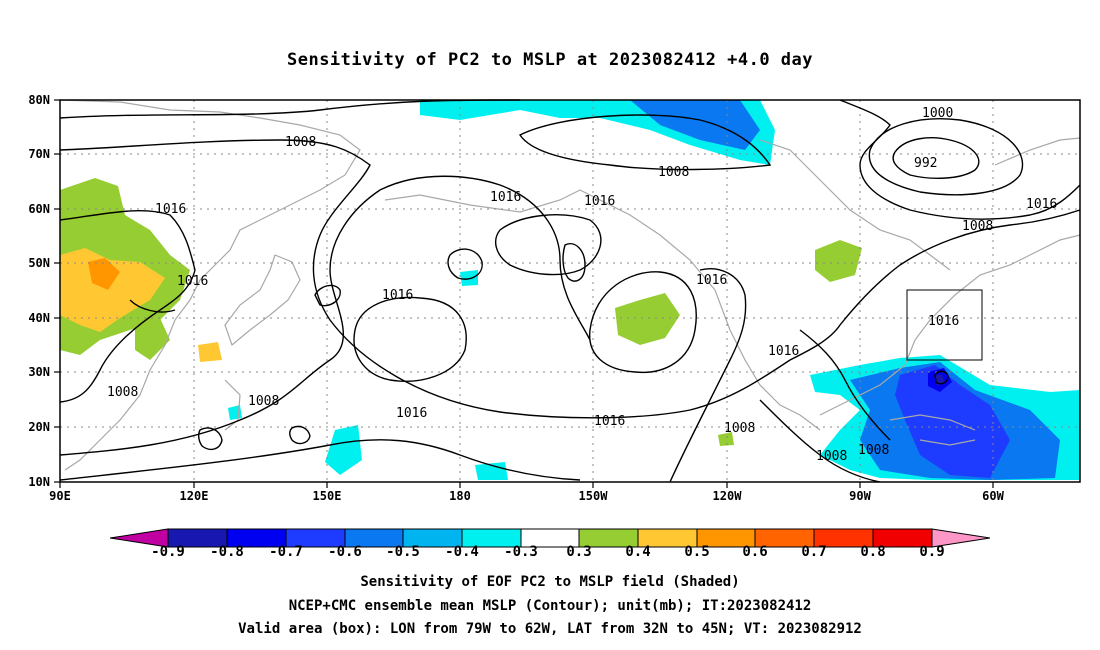 Image resolution: width=1100 pixels, height=650 pixels. What do you see at coordinates (860, 496) in the screenshot?
I see `lon-label: 90W` at bounding box center [860, 496].